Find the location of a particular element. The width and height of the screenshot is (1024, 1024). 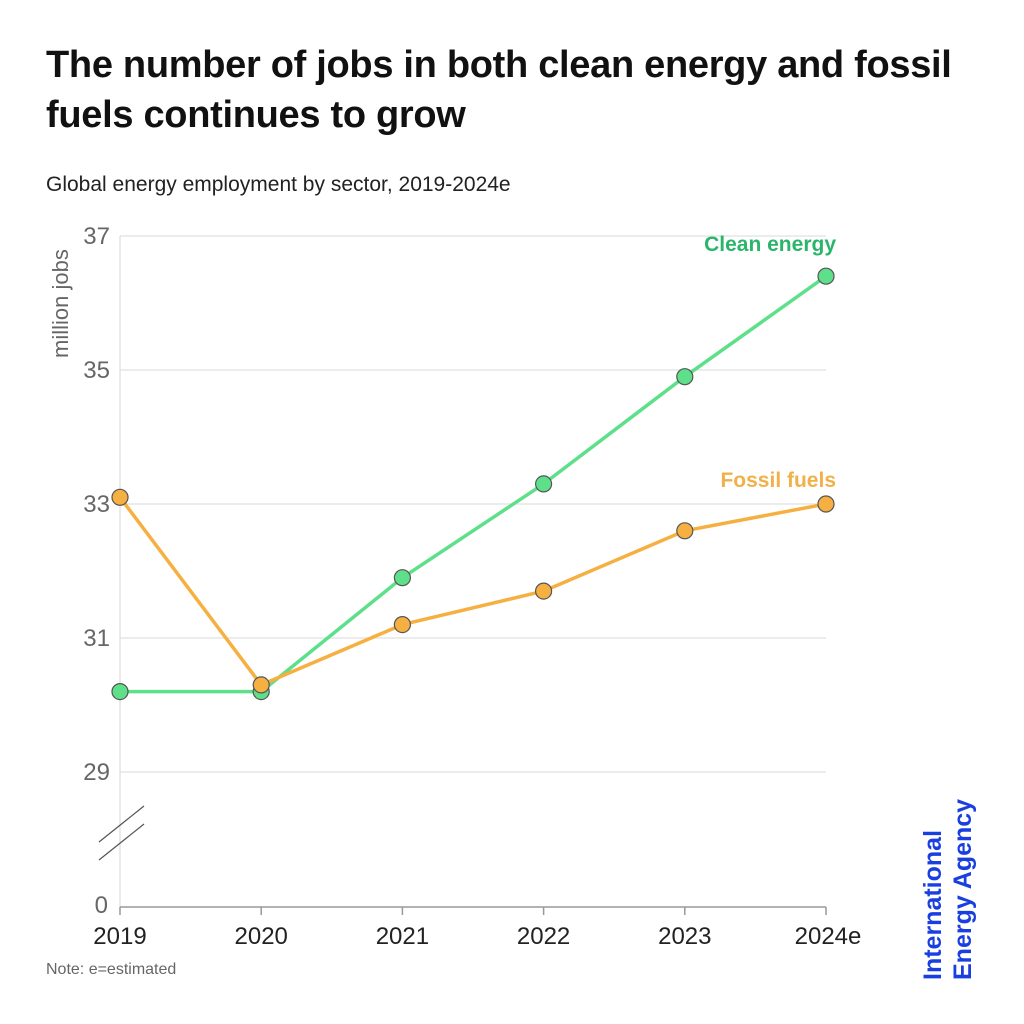

y-tick-label: 33 is located at coordinates (96, 504).